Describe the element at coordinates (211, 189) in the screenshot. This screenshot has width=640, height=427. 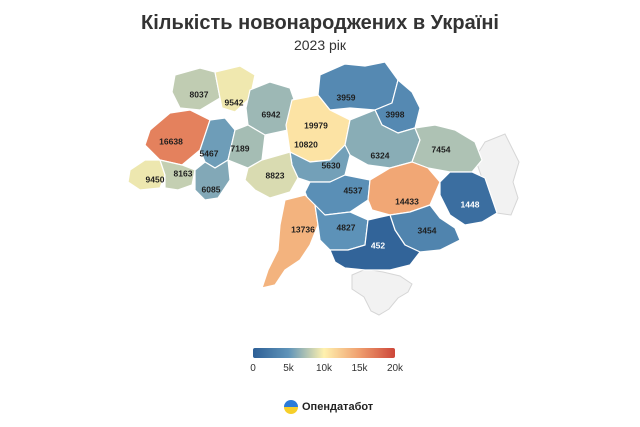
I see `region-value-label: 6085` at that location.